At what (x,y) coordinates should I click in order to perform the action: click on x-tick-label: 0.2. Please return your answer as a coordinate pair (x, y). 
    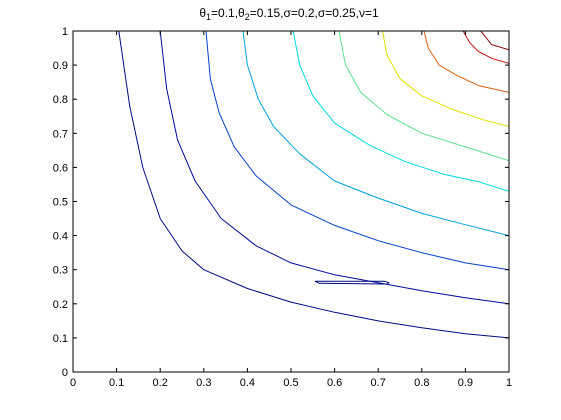
    Looking at the image, I should click on (160, 383).